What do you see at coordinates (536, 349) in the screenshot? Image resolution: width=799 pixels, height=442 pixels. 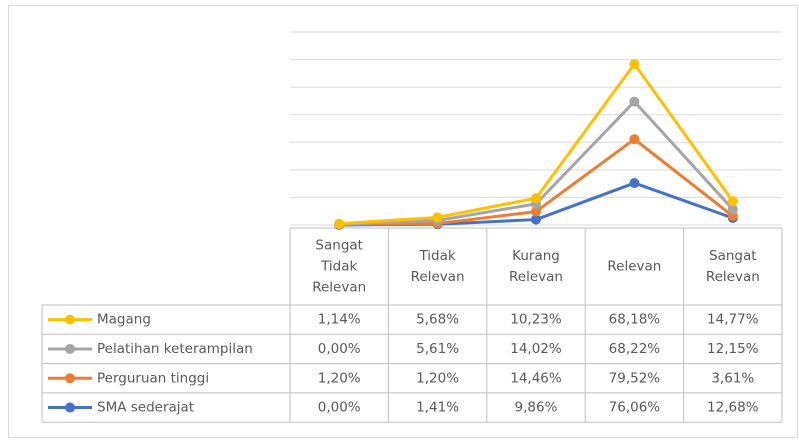 I see `table-value: 14,02%` at bounding box center [536, 349].